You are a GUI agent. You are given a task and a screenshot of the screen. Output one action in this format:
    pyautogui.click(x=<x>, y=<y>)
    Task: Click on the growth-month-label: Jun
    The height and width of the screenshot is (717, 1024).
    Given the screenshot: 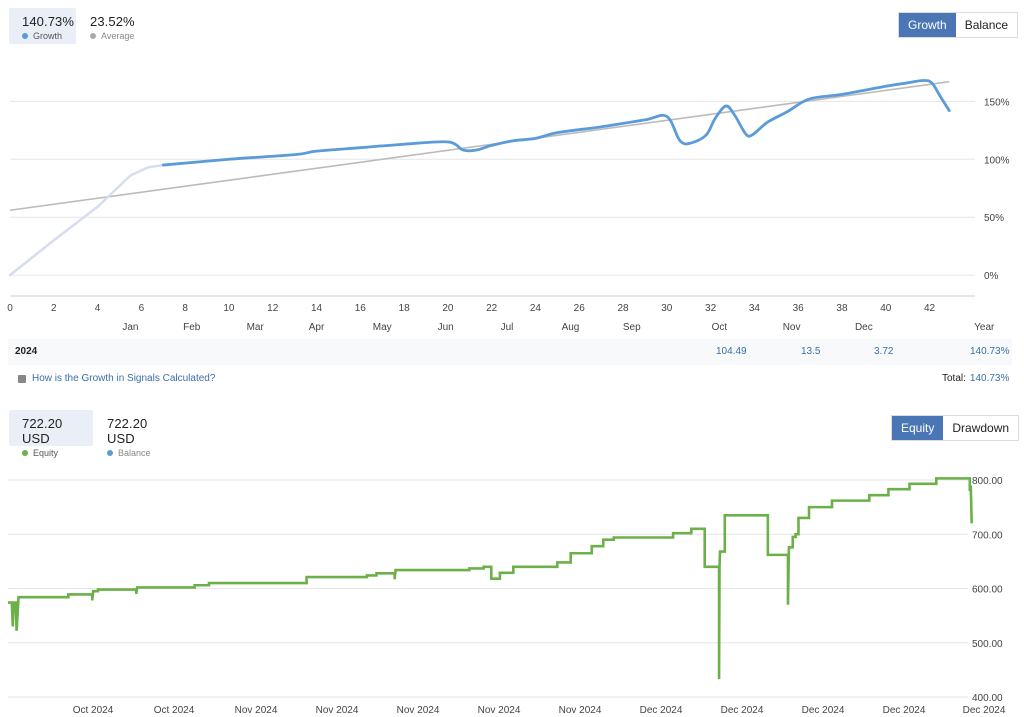 What is the action you would take?
    pyautogui.click(x=446, y=327)
    